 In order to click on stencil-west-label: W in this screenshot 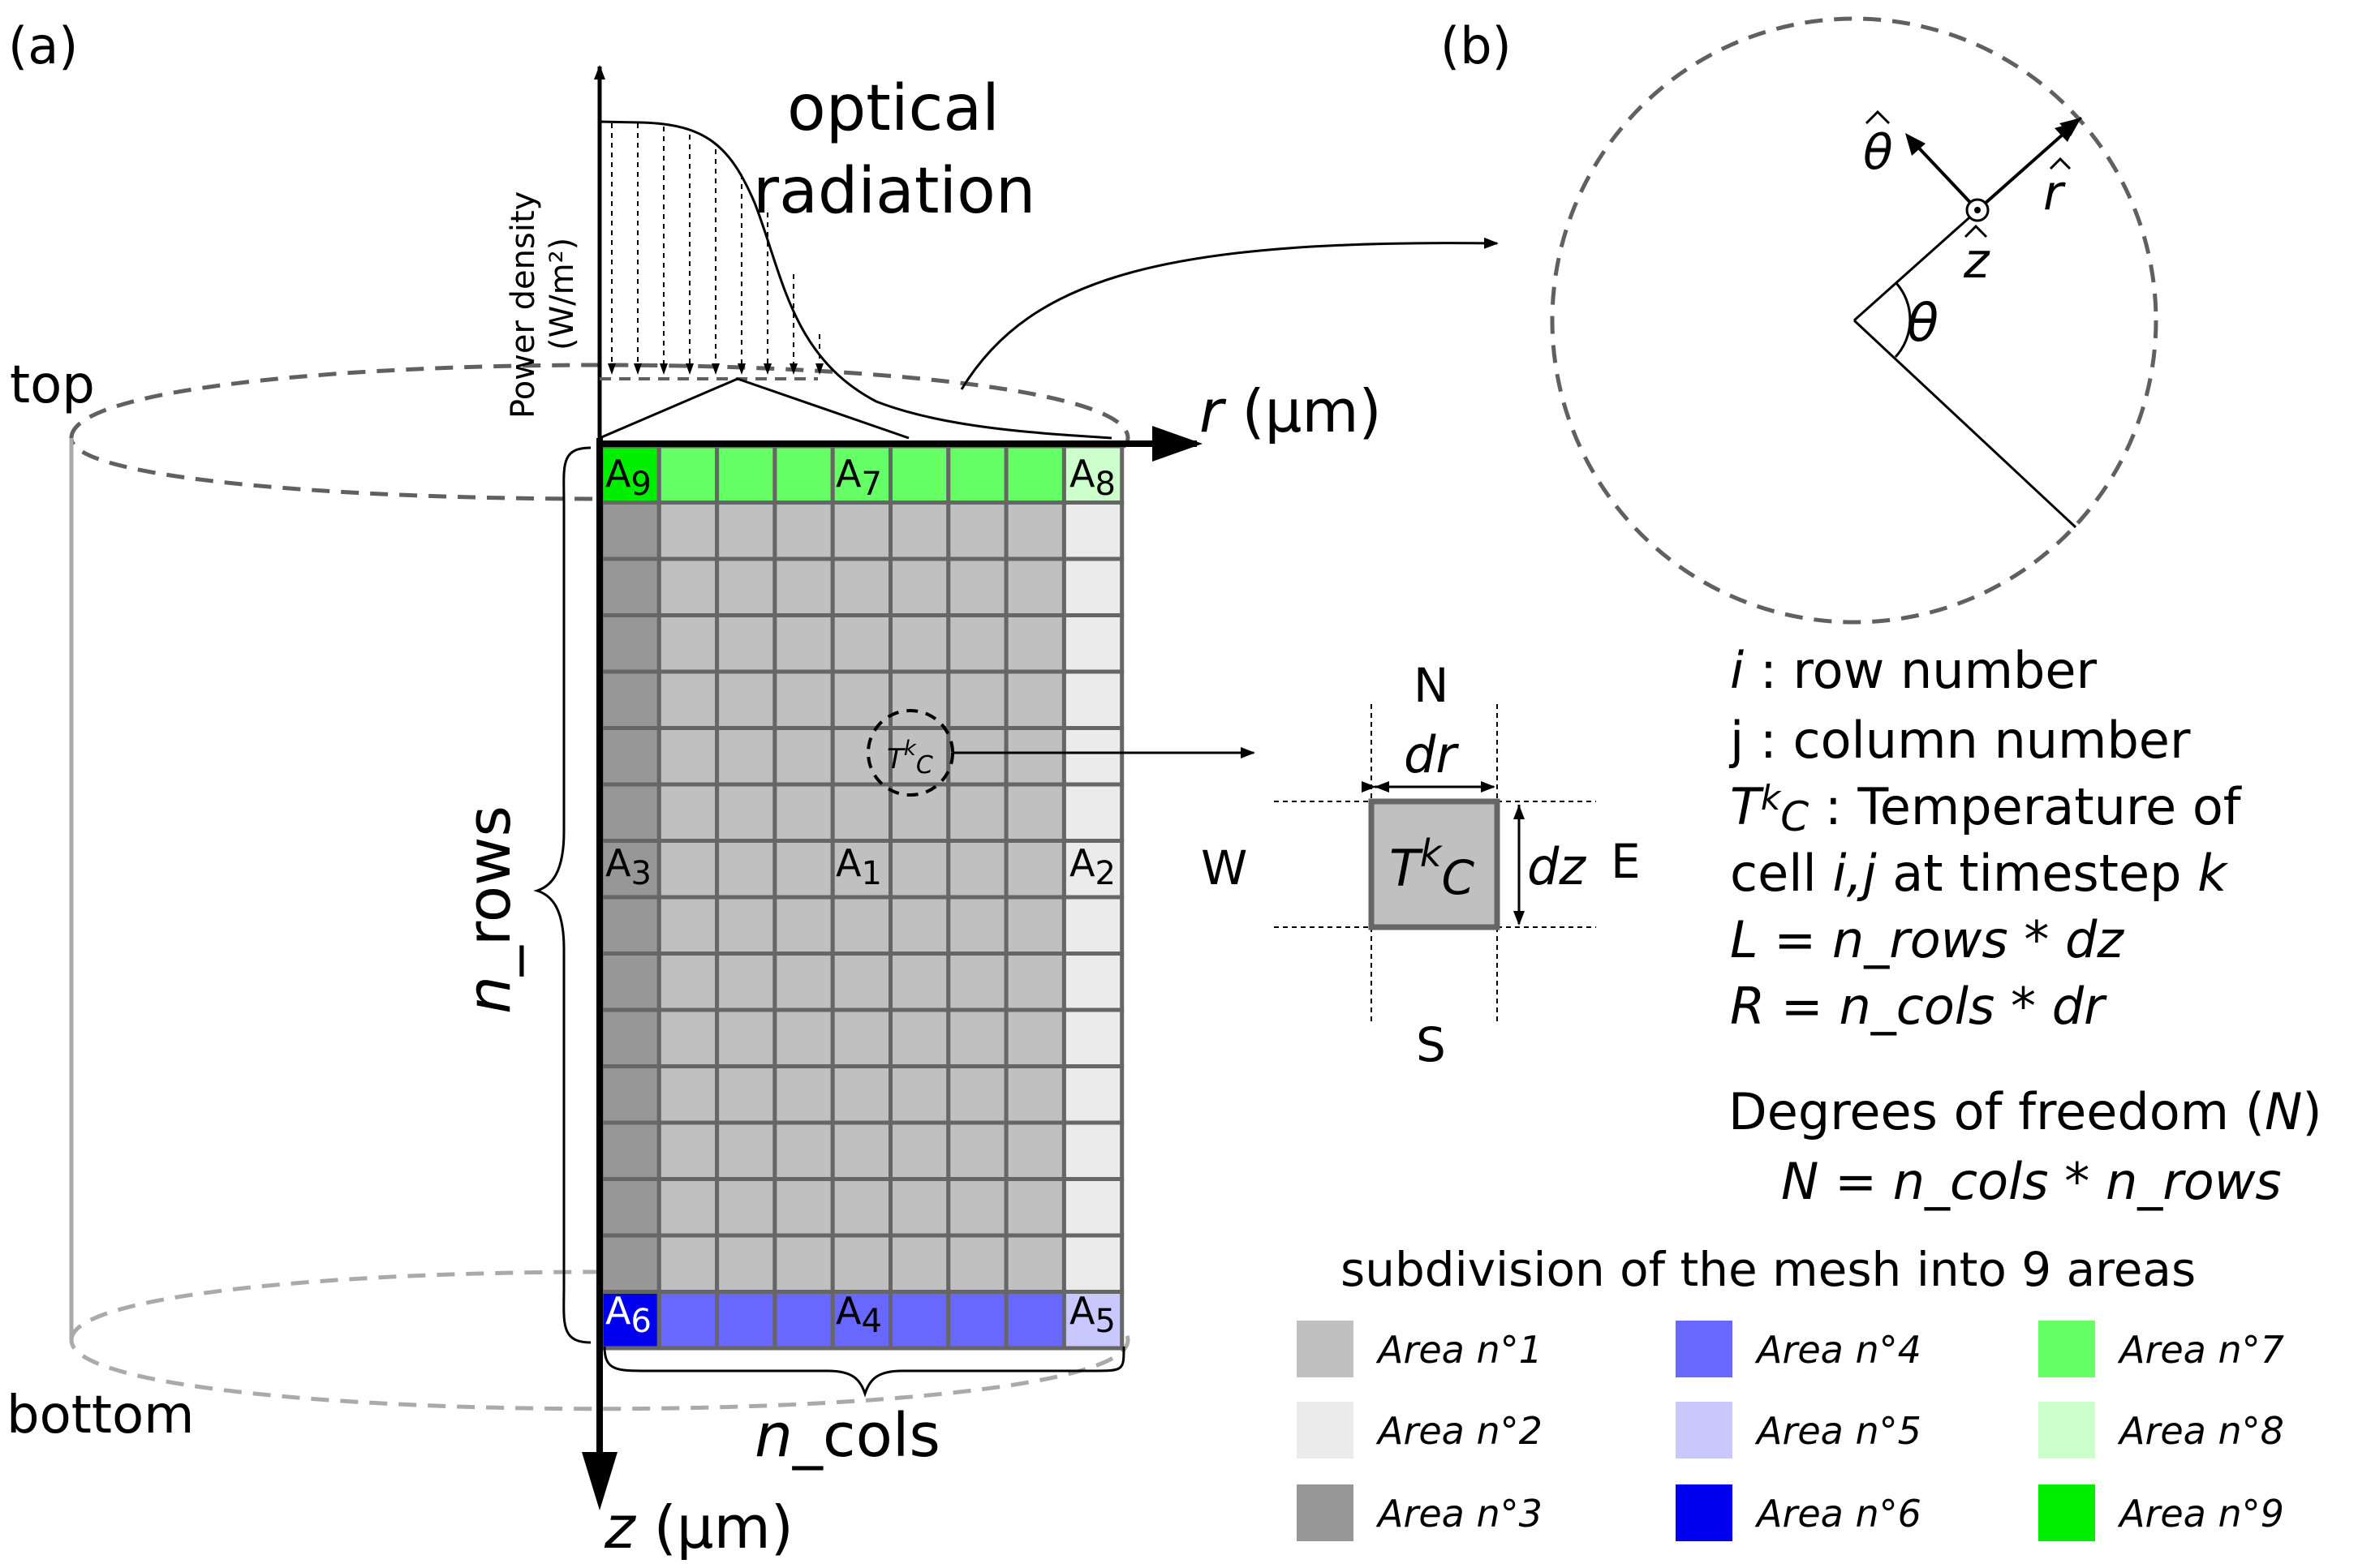, I will do `click(1224, 868)`.